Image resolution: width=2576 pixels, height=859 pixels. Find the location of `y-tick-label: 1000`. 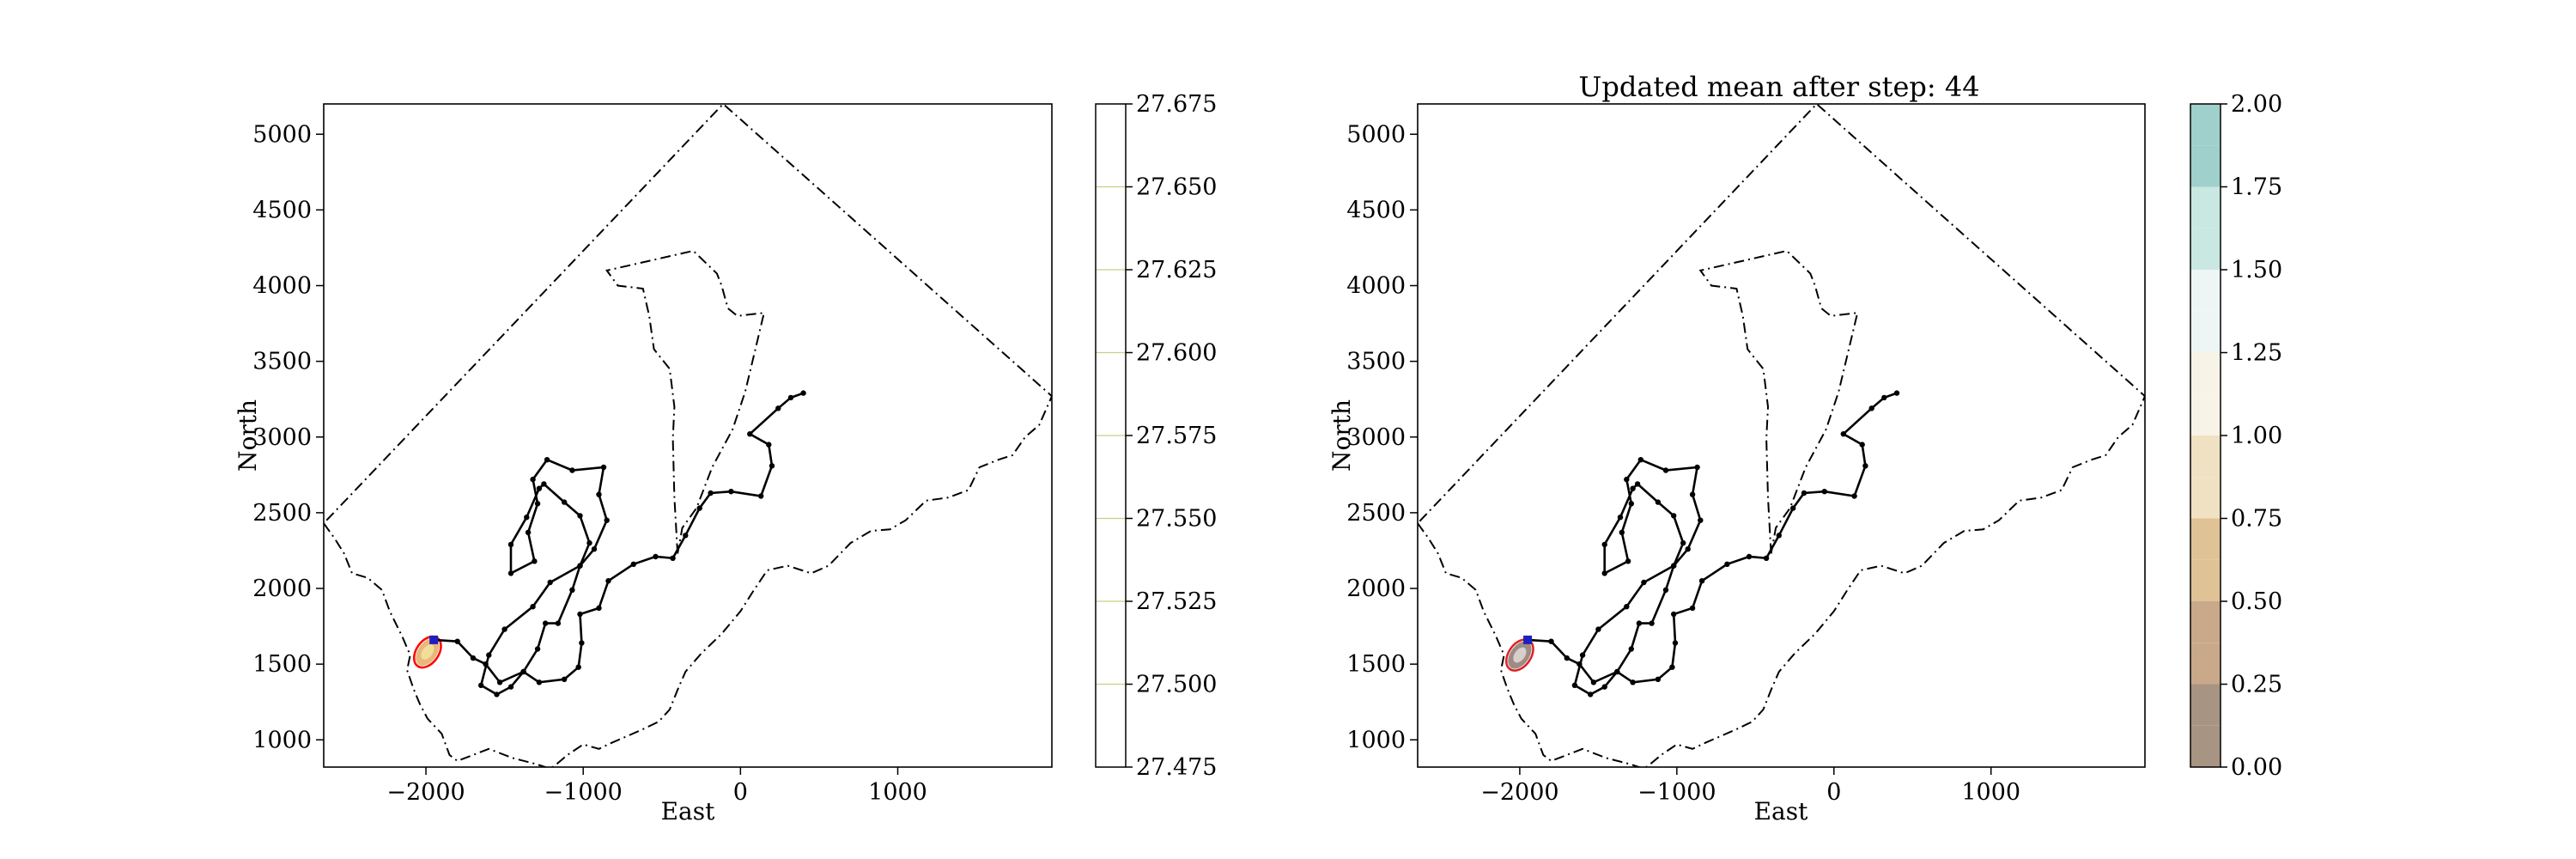

y-tick-label: 1000 is located at coordinates (282, 740).